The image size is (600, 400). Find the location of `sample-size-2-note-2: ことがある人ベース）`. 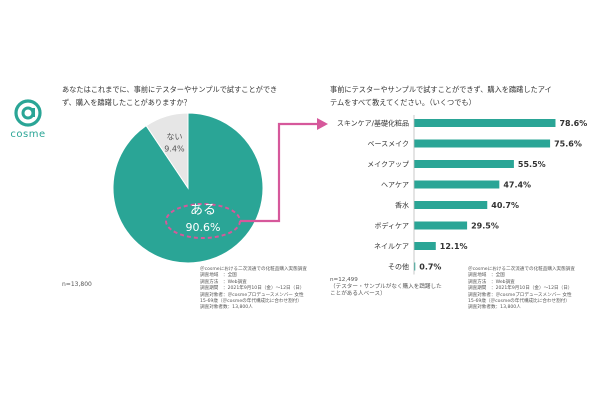

sample-size-2-note-2: ことがある人ベース） is located at coordinates (358, 294).